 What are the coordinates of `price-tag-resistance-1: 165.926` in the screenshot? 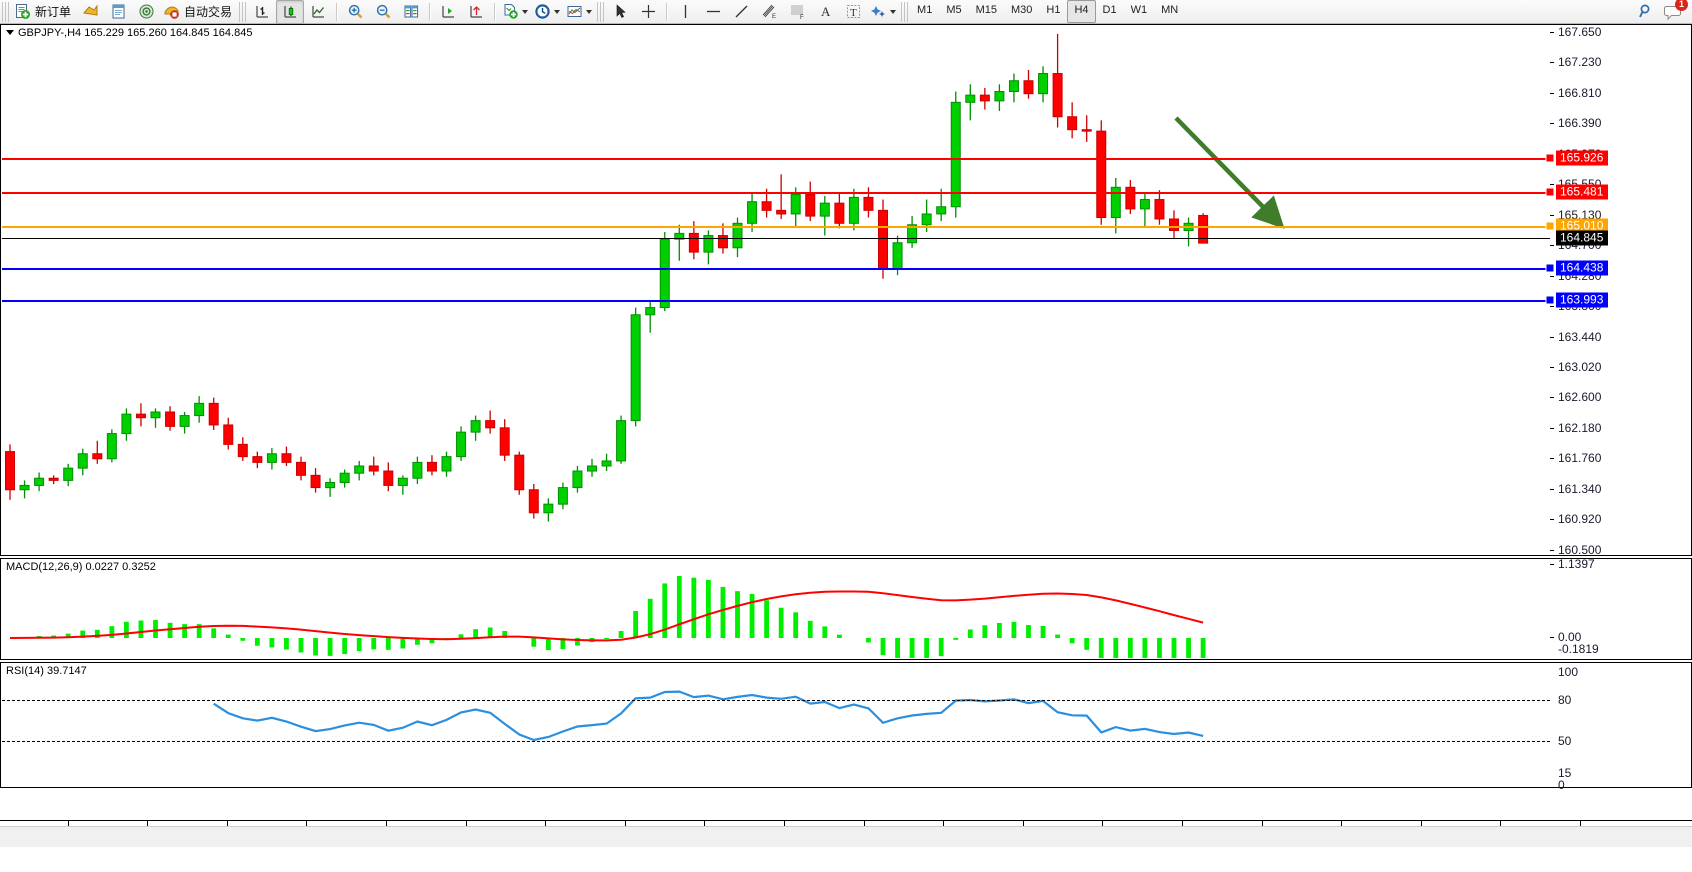 It's located at (1582, 158).